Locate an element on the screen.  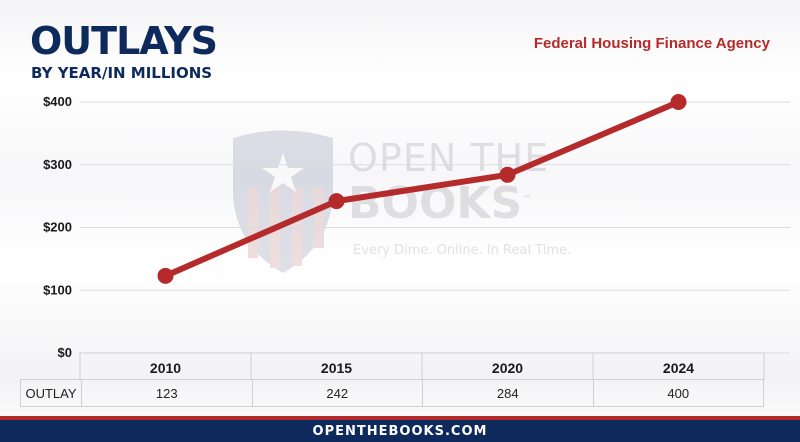
chart-subtitle: BY YEAR/IN MILLIONS is located at coordinates (122, 73).